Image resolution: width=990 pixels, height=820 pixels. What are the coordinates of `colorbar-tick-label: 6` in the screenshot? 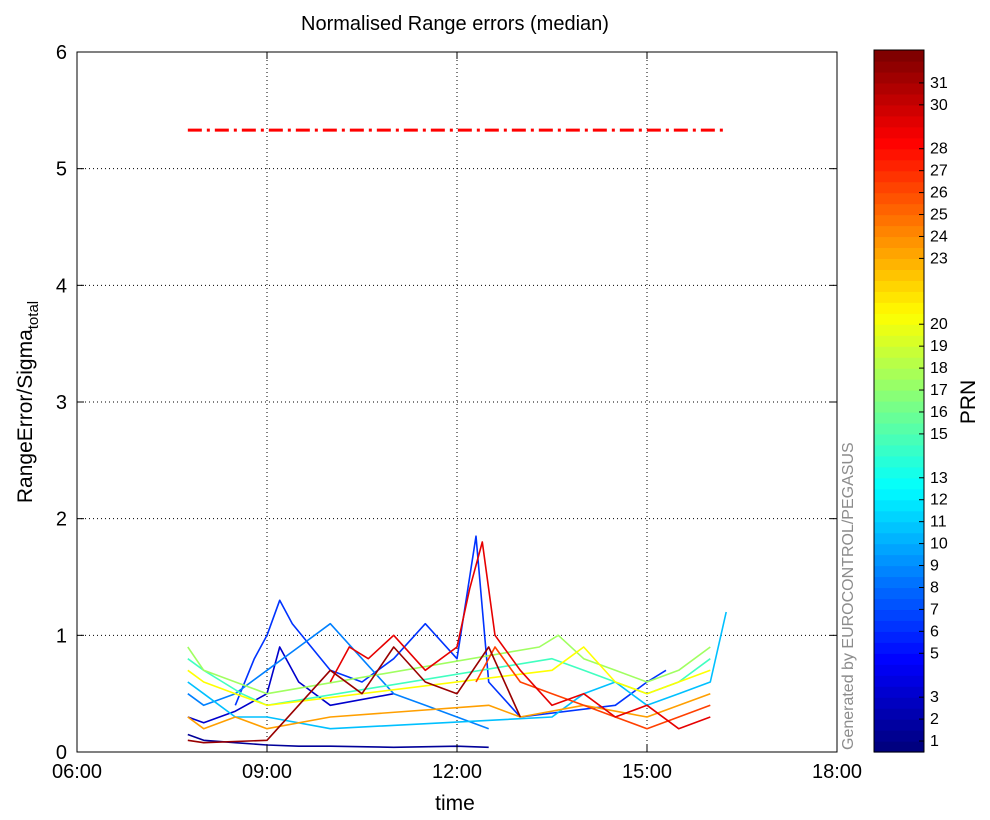 It's located at (934, 631).